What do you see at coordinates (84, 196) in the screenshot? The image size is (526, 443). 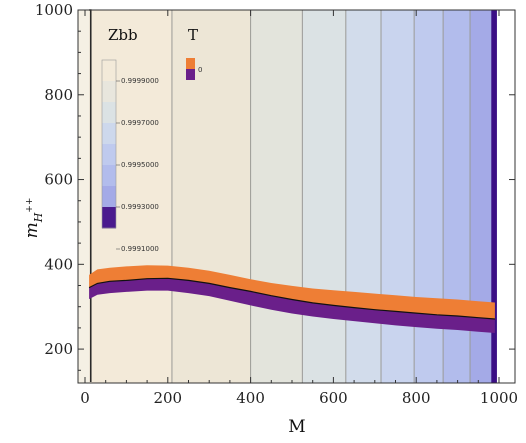 I see `band-left-margin` at bounding box center [84, 196].